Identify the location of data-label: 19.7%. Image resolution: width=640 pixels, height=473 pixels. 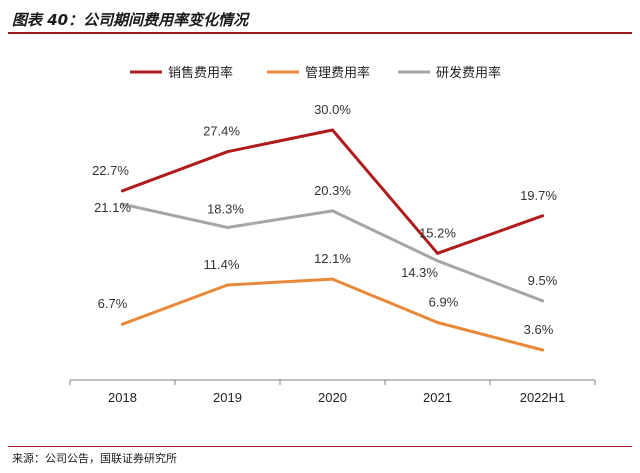
(538, 195).